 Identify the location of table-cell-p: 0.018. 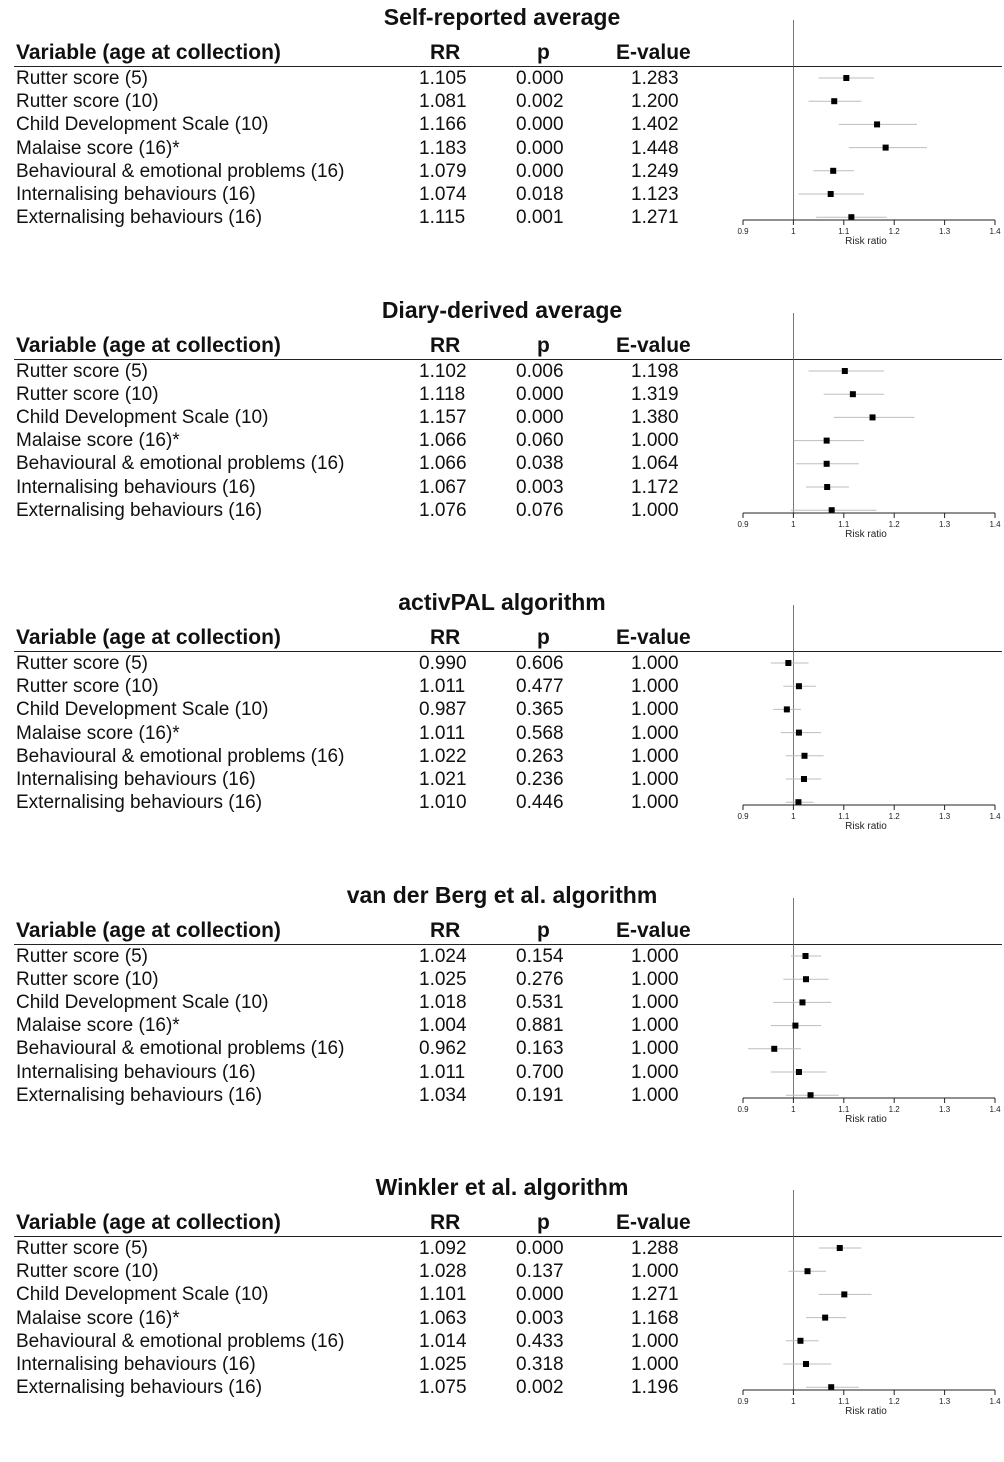
(540, 194).